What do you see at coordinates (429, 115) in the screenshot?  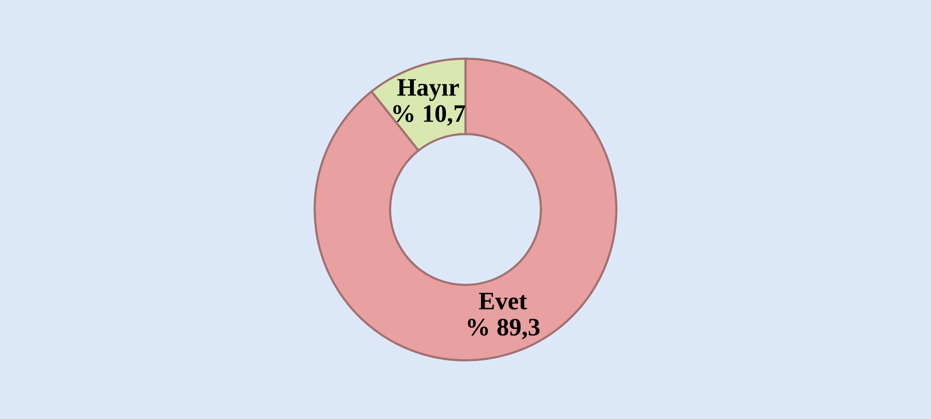 I see `data-label: % 10,7` at bounding box center [429, 115].